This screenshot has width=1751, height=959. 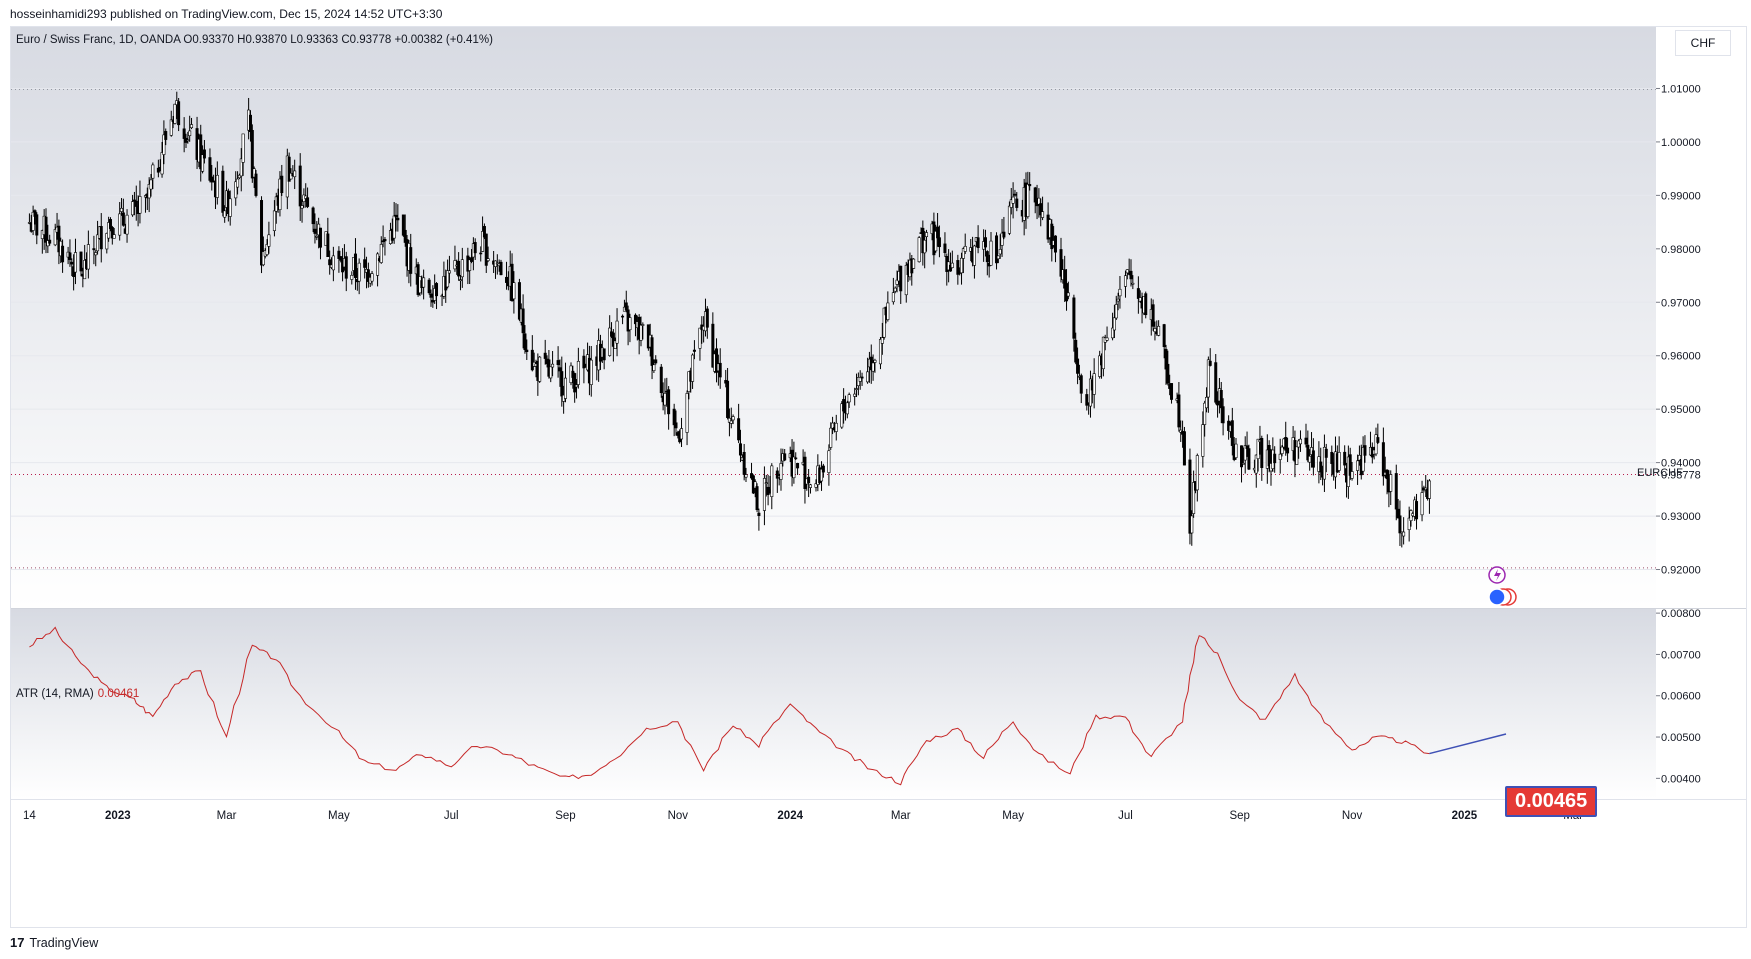 I want to click on atr-line, so click(x=729, y=706).